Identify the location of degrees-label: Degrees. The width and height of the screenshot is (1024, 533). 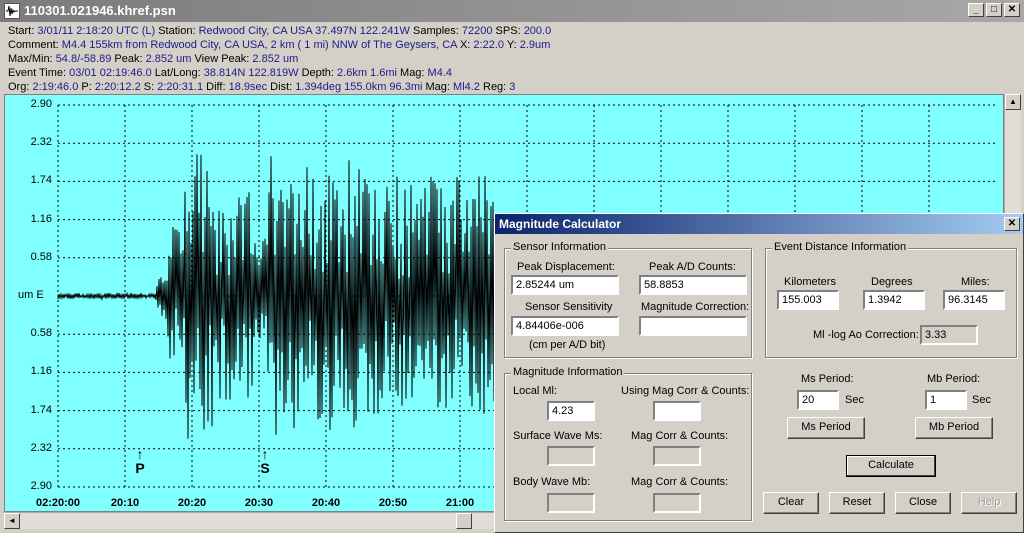
(892, 282).